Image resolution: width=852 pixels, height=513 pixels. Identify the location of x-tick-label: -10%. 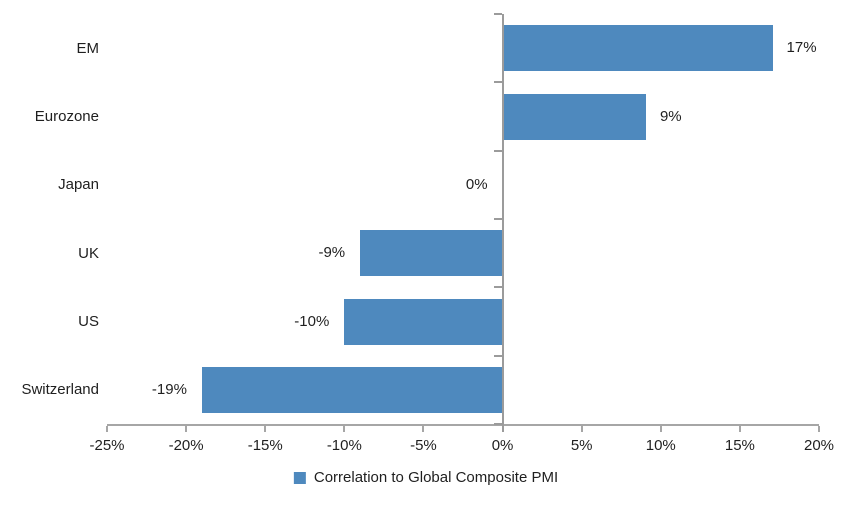
(344, 445).